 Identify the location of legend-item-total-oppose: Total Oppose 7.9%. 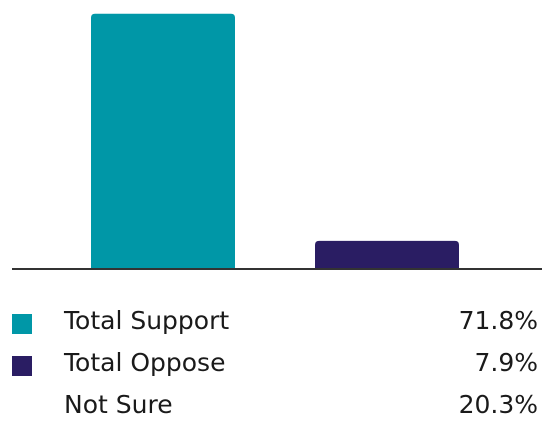
(271, 363).